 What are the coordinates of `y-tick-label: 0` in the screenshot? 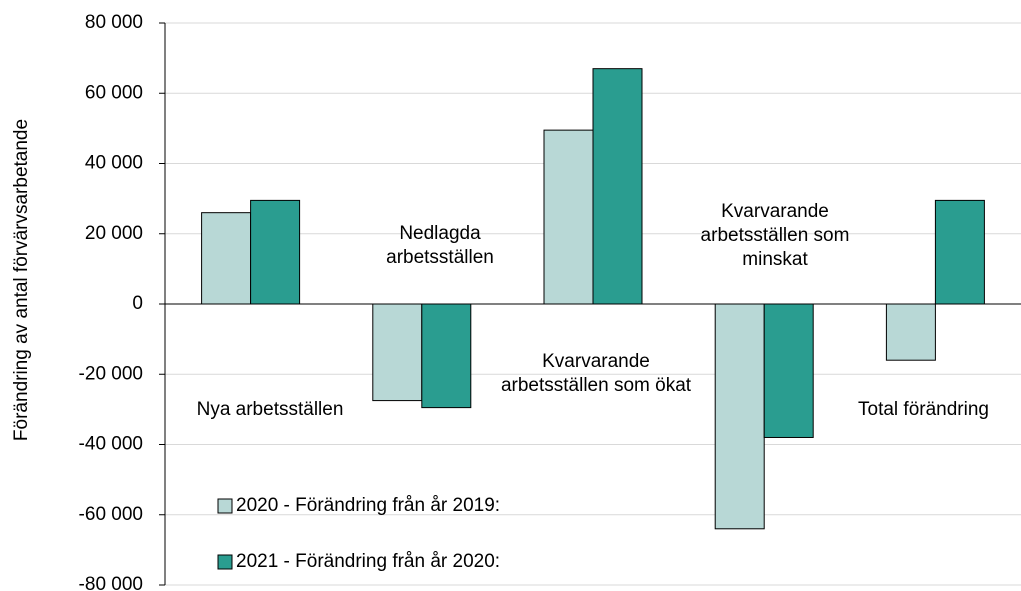 It's located at (137, 303).